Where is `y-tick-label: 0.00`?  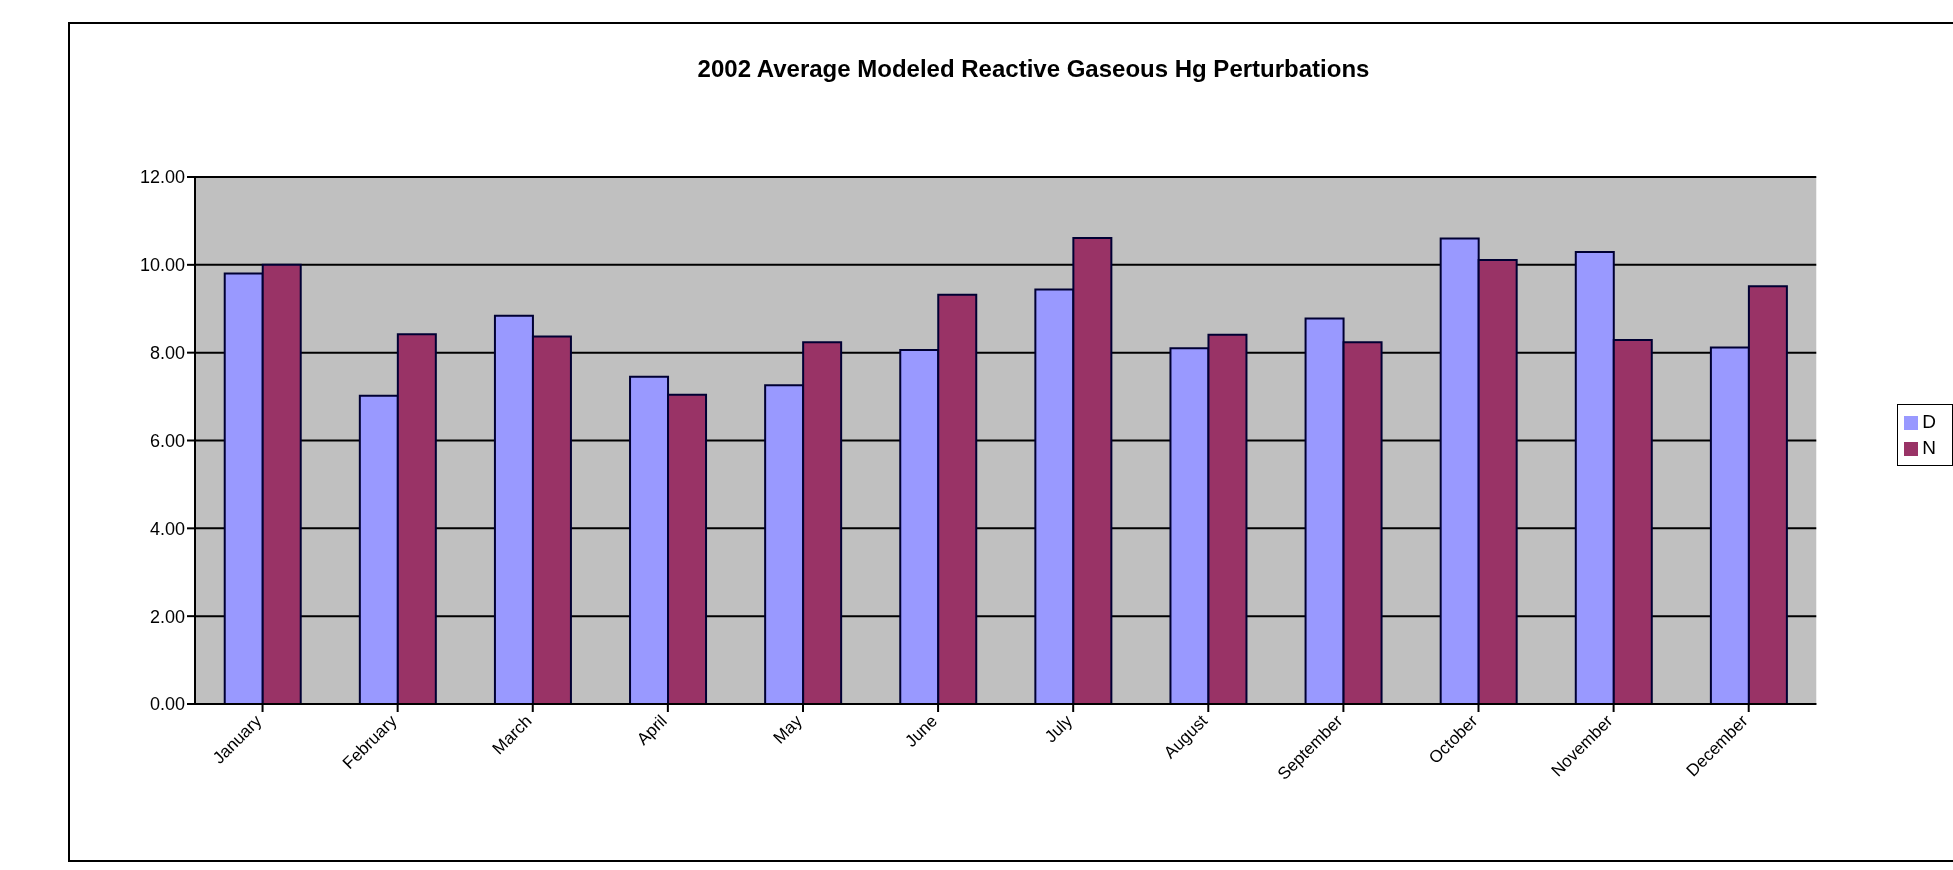
y-tick-label: 0.00 is located at coordinates (167, 704).